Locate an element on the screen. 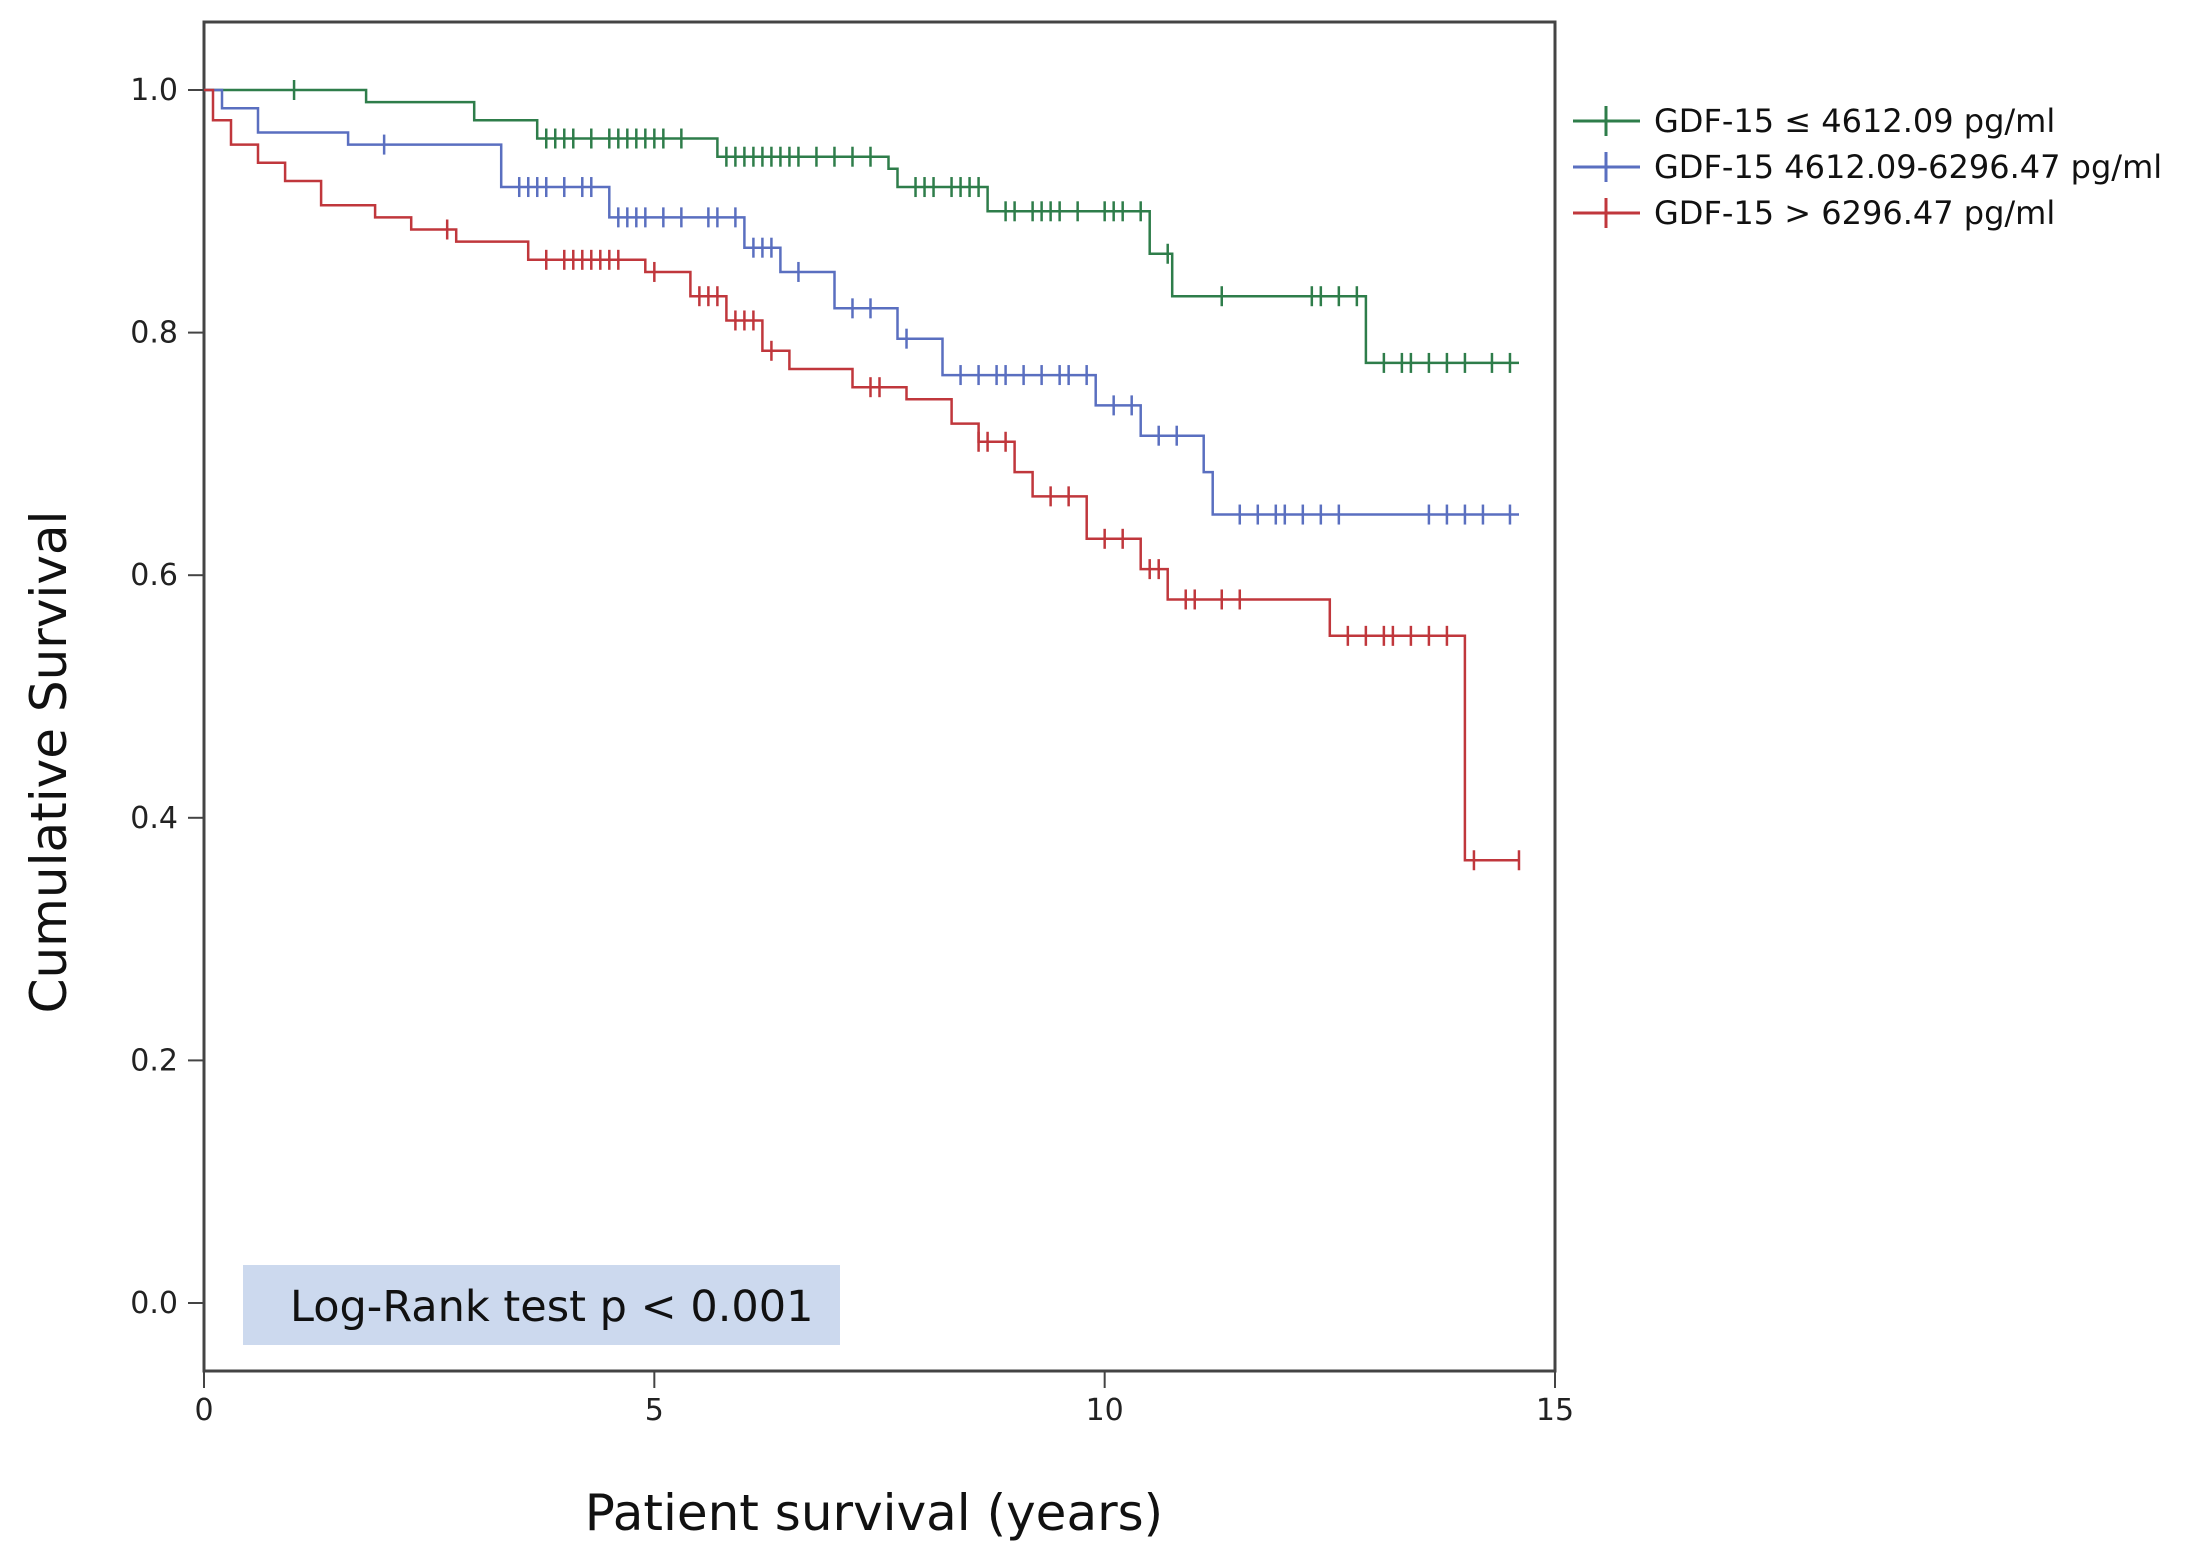  y-tick-label: 0.0 is located at coordinates (154, 1303).